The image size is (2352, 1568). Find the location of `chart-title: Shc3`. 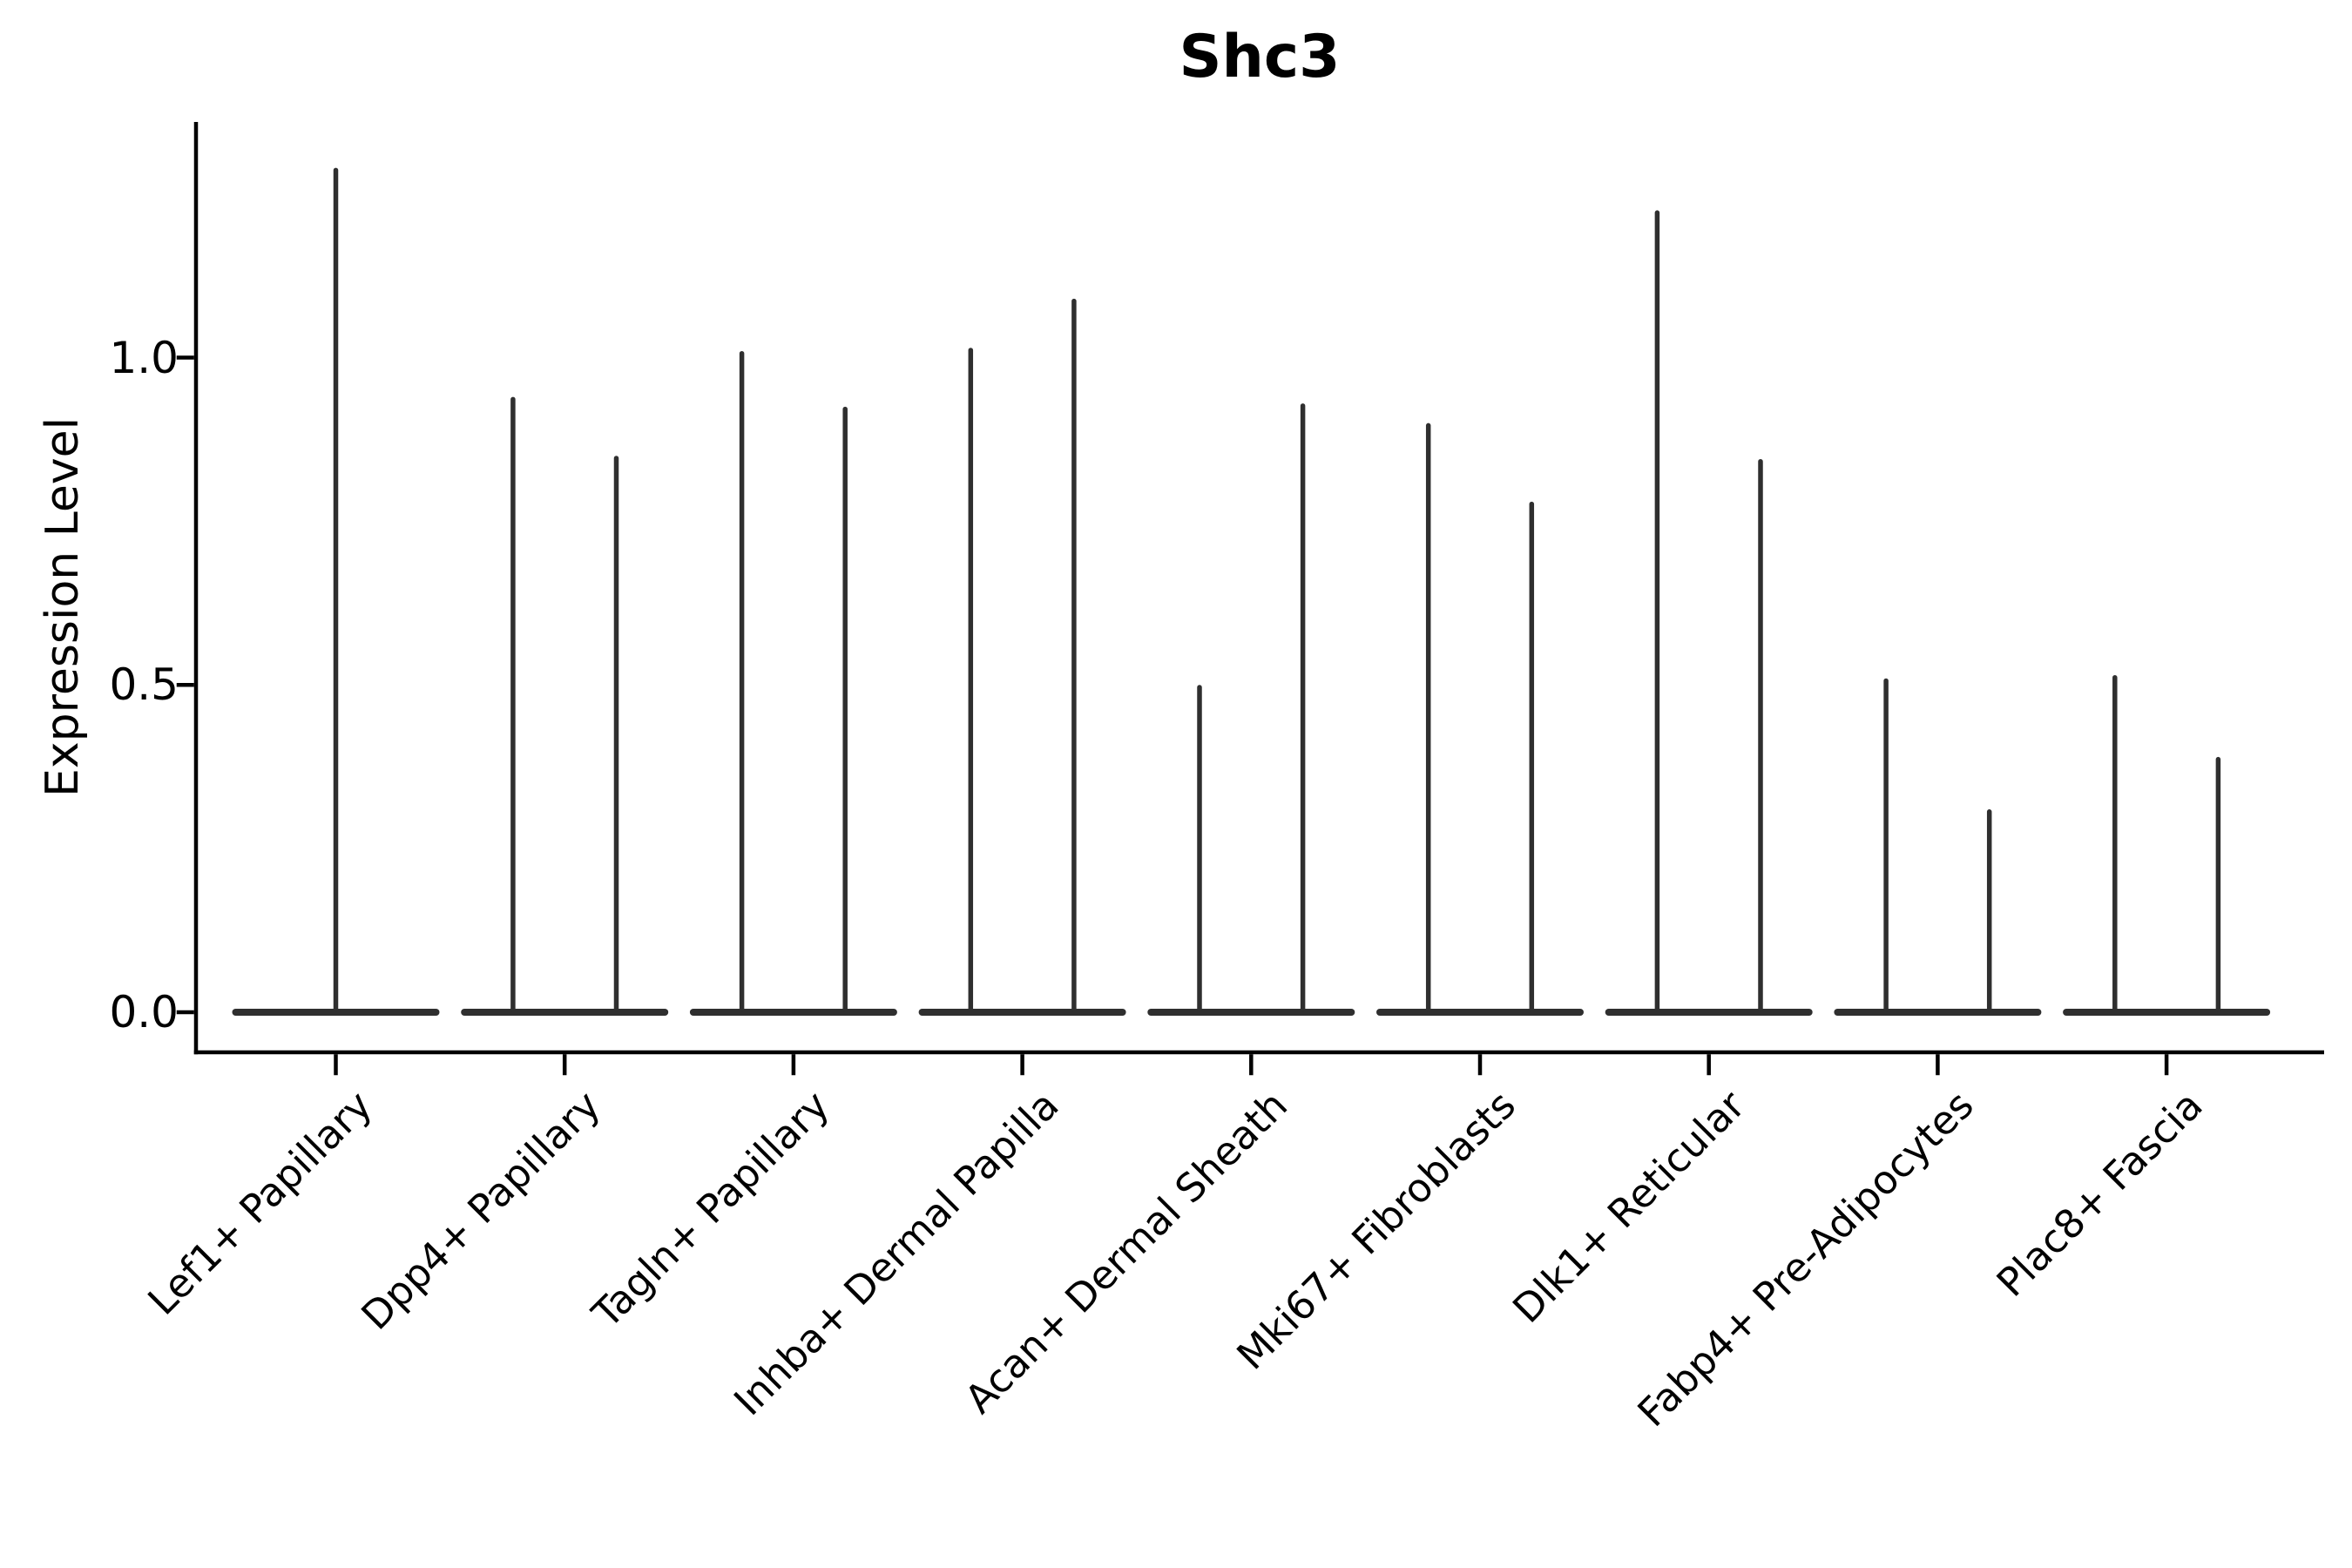

chart-title: Shc3 is located at coordinates (1260, 57).